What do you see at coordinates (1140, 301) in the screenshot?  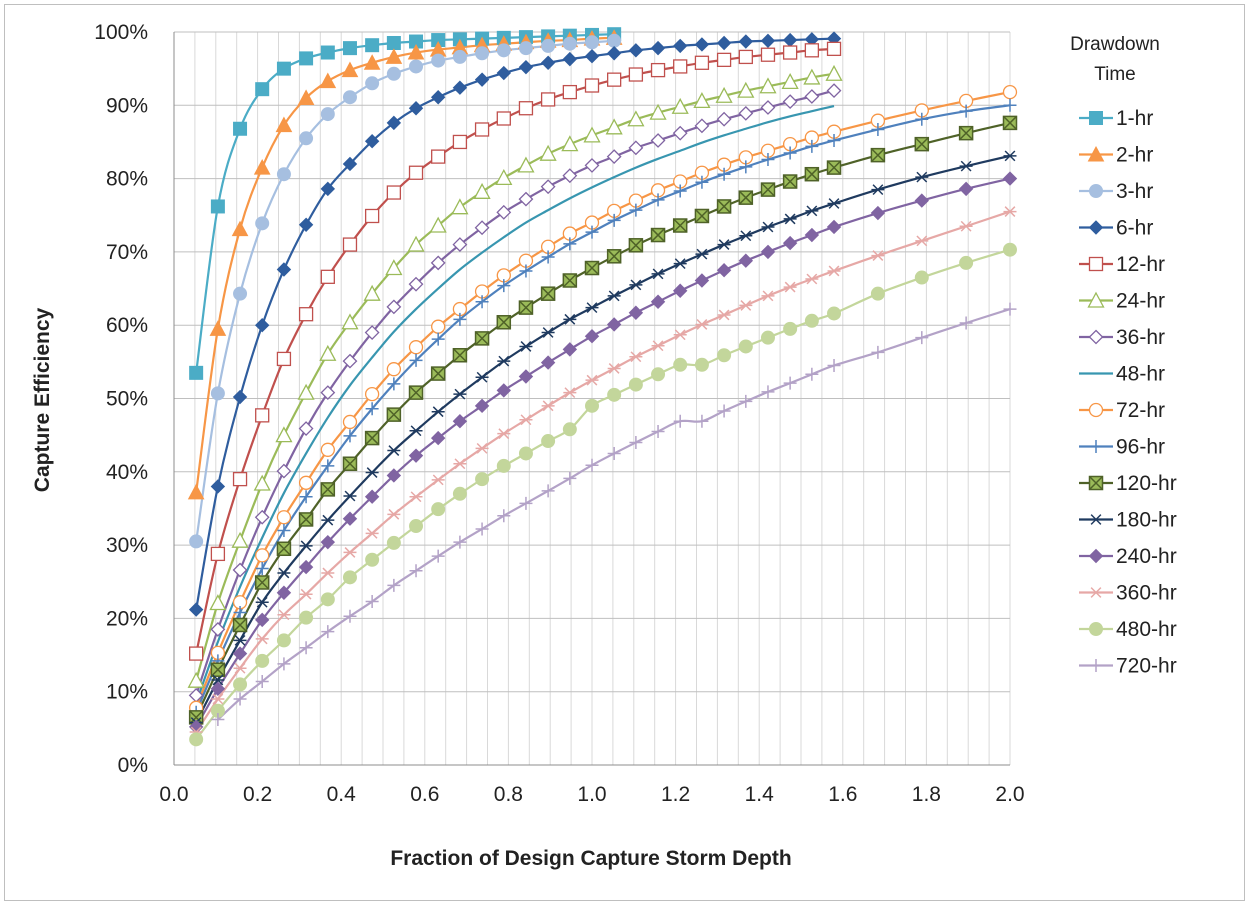 I see `legend-label: 24-hr` at bounding box center [1140, 301].